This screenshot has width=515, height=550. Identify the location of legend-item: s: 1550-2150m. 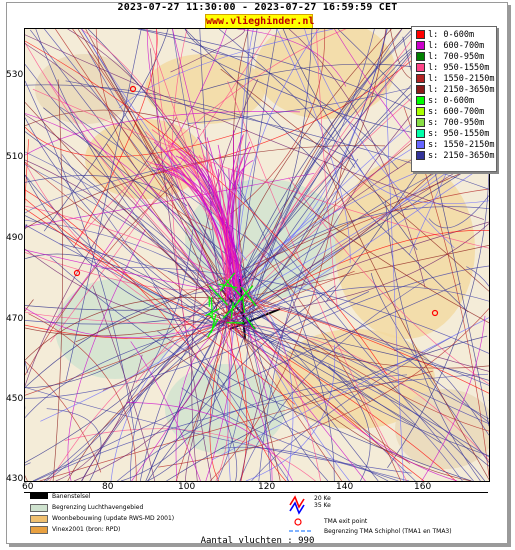
(455, 145).